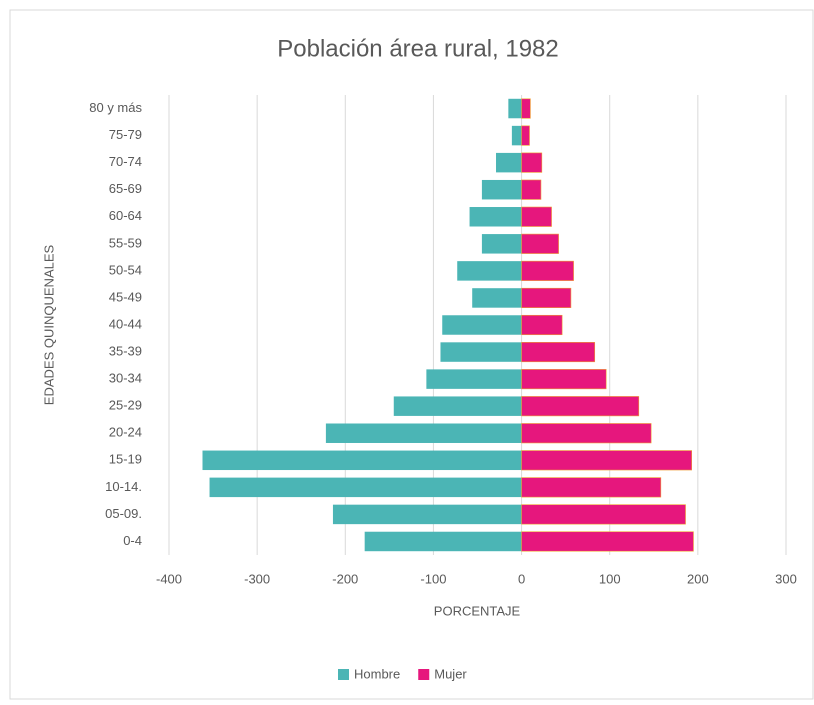 Image resolution: width=814 pixels, height=705 pixels. What do you see at coordinates (125, 432) in the screenshot?
I see `y-tick-label: 20-24` at bounding box center [125, 432].